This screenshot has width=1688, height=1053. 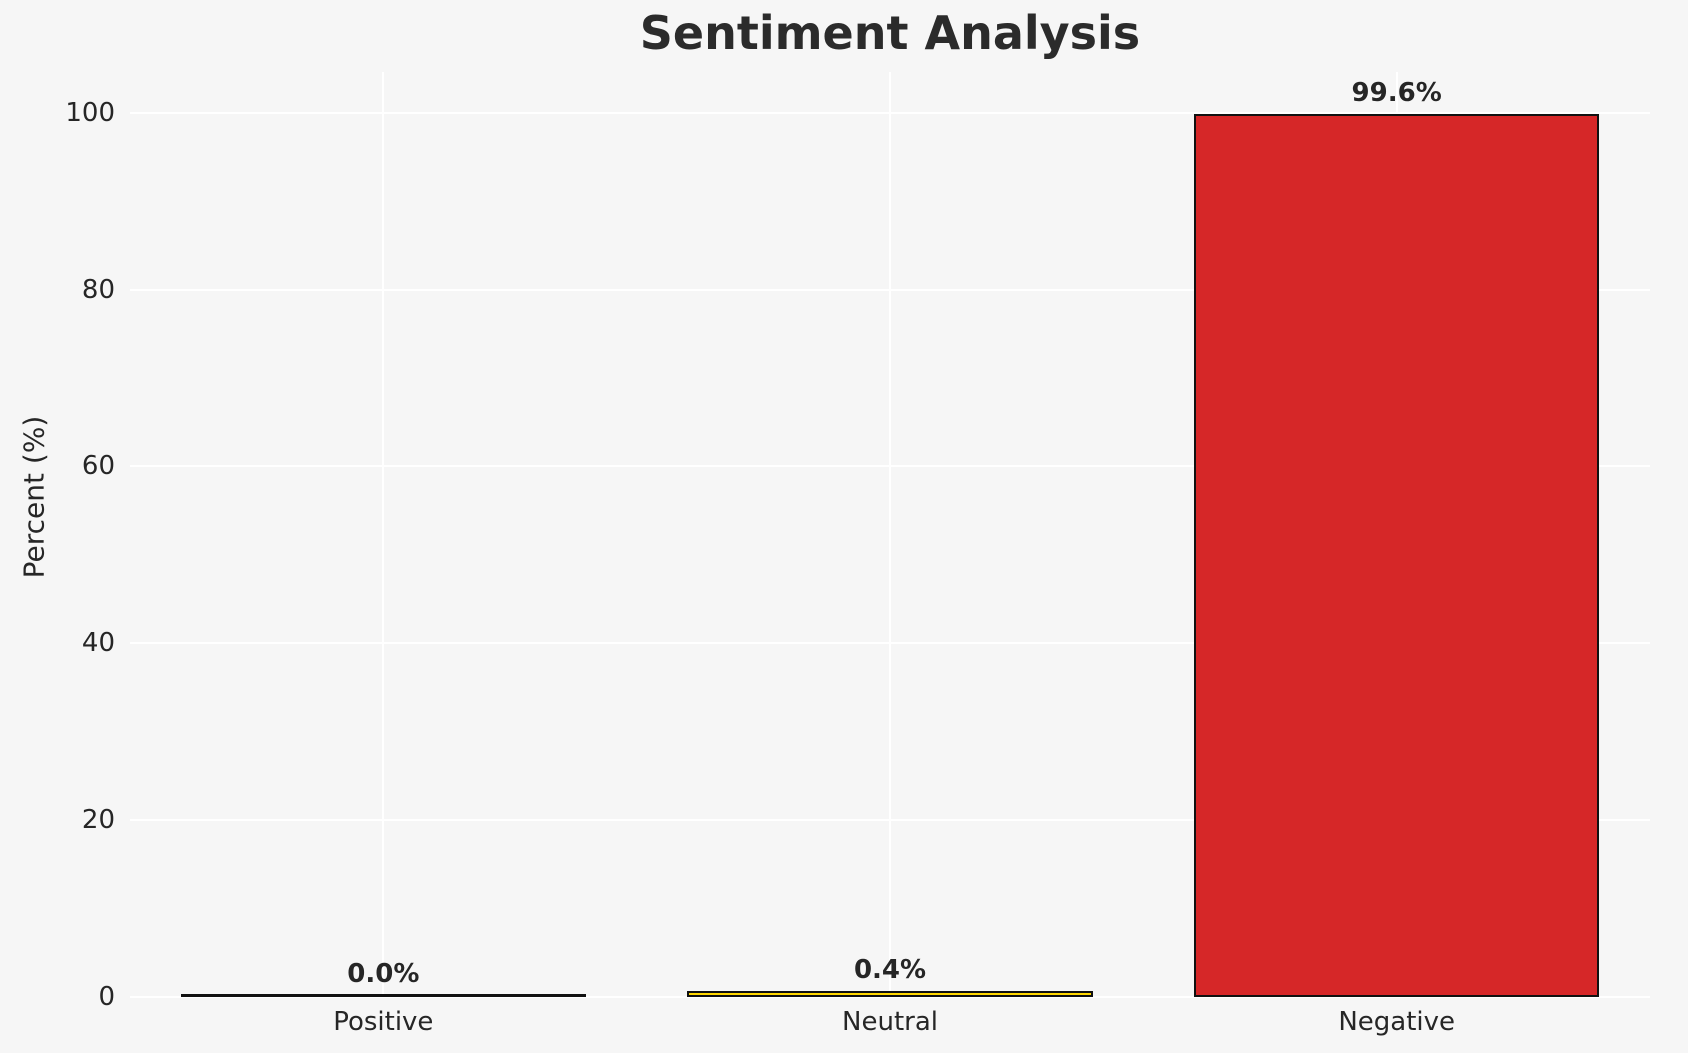 What do you see at coordinates (98, 289) in the screenshot?
I see `y-tick-label: 80` at bounding box center [98, 289].